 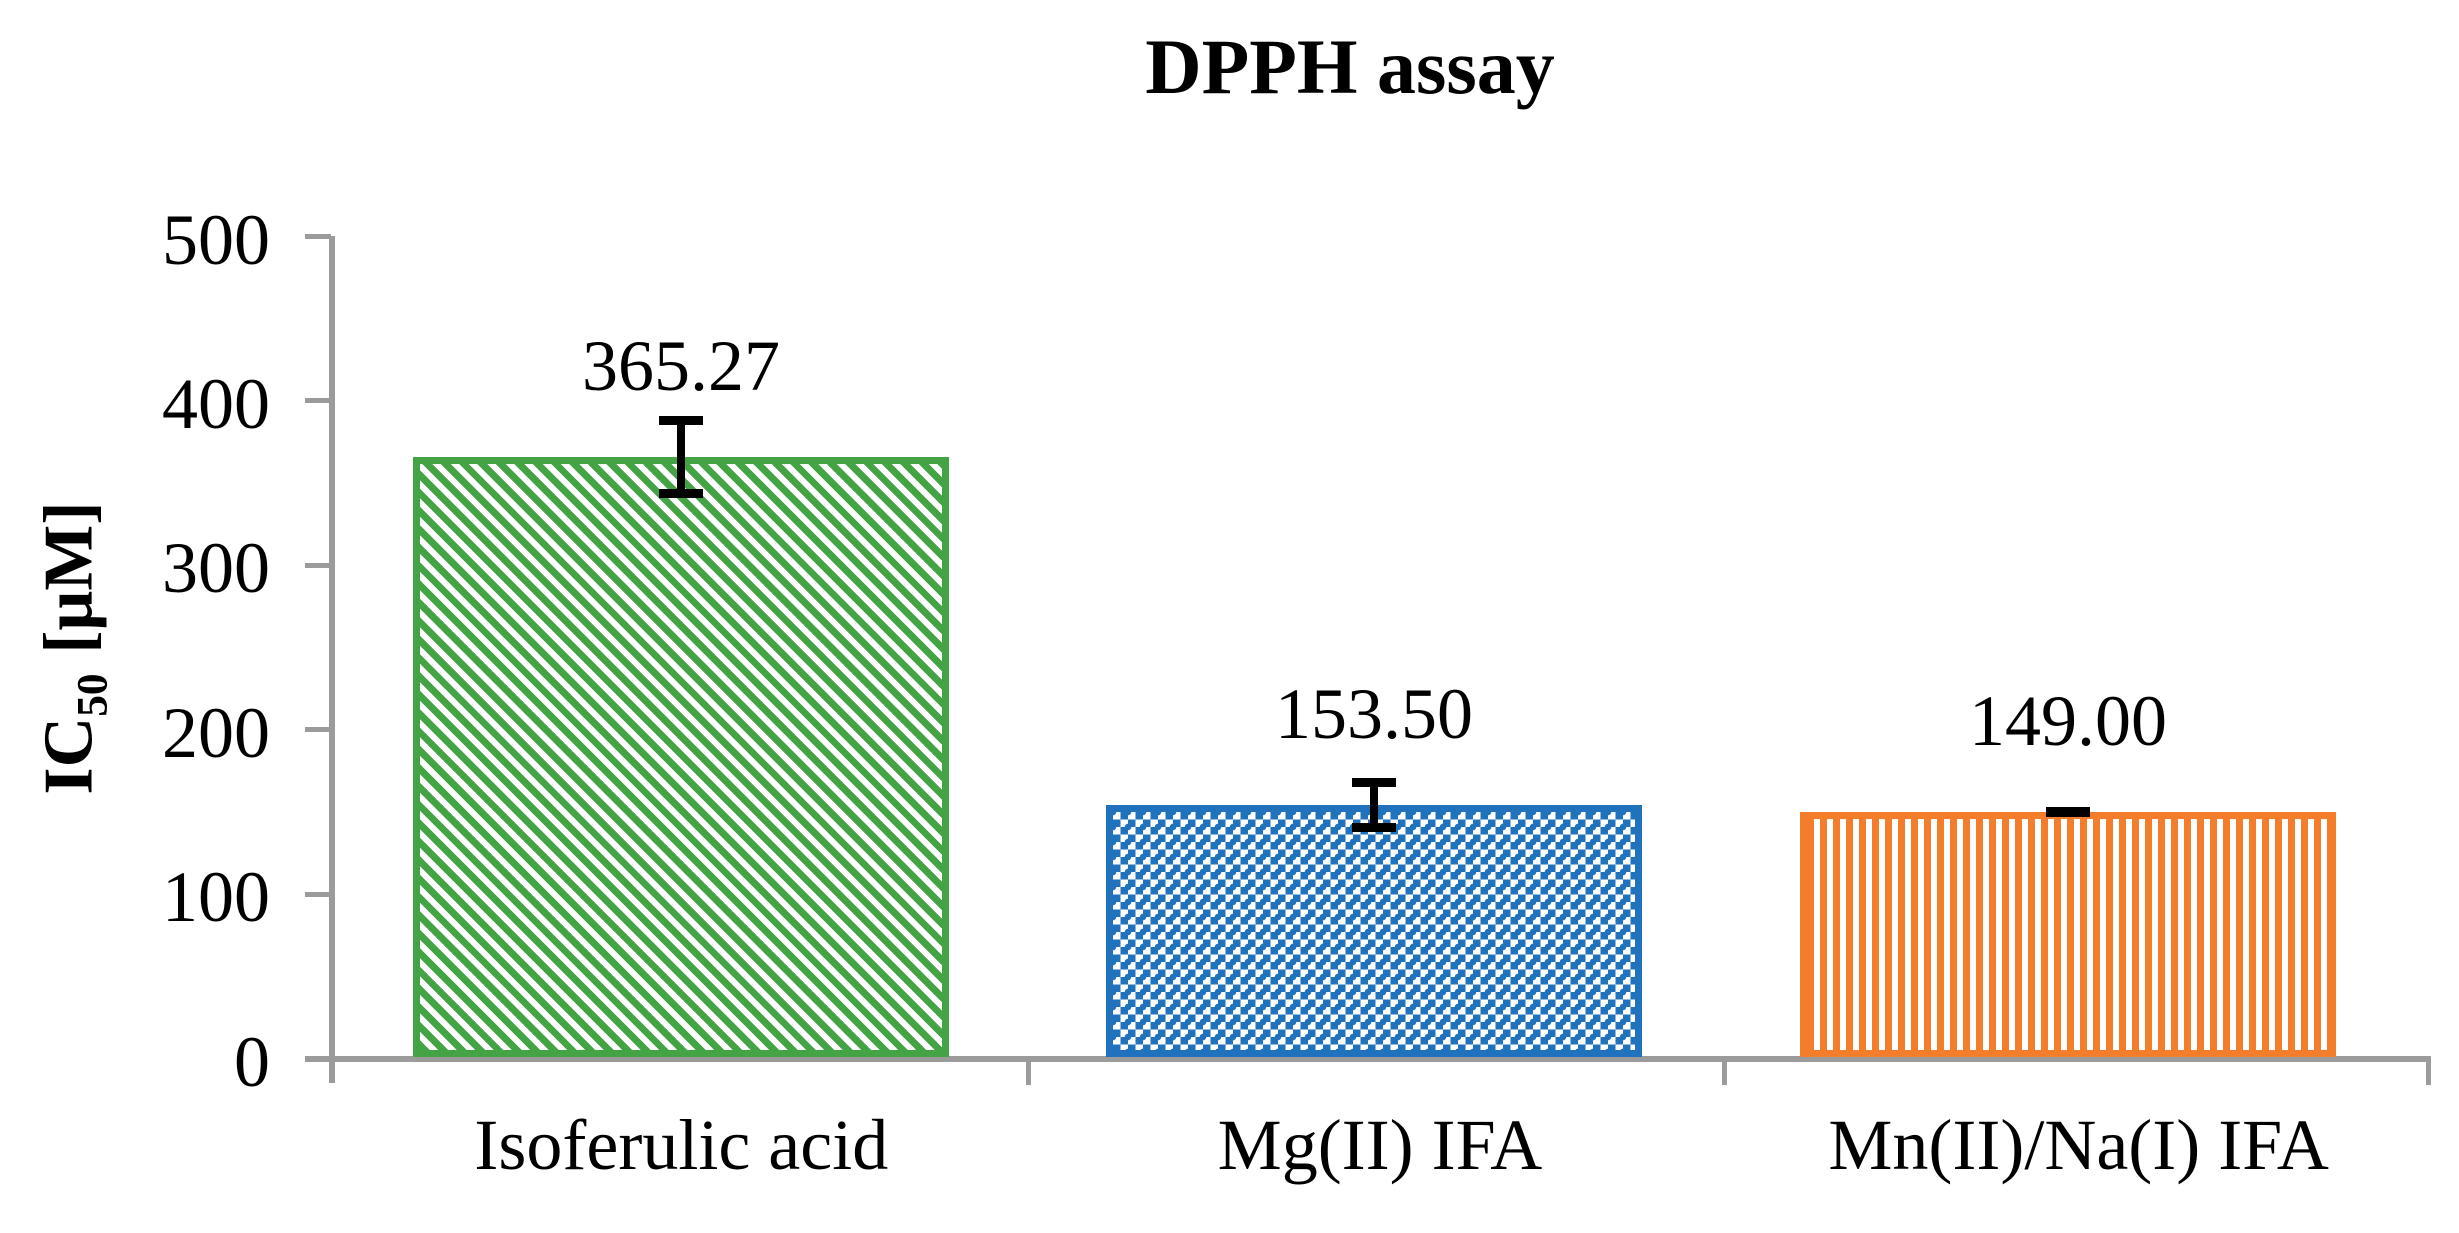 What do you see at coordinates (2068, 646) in the screenshot?
I see `bar-group-mn-na-ifa: 149.00` at bounding box center [2068, 646].